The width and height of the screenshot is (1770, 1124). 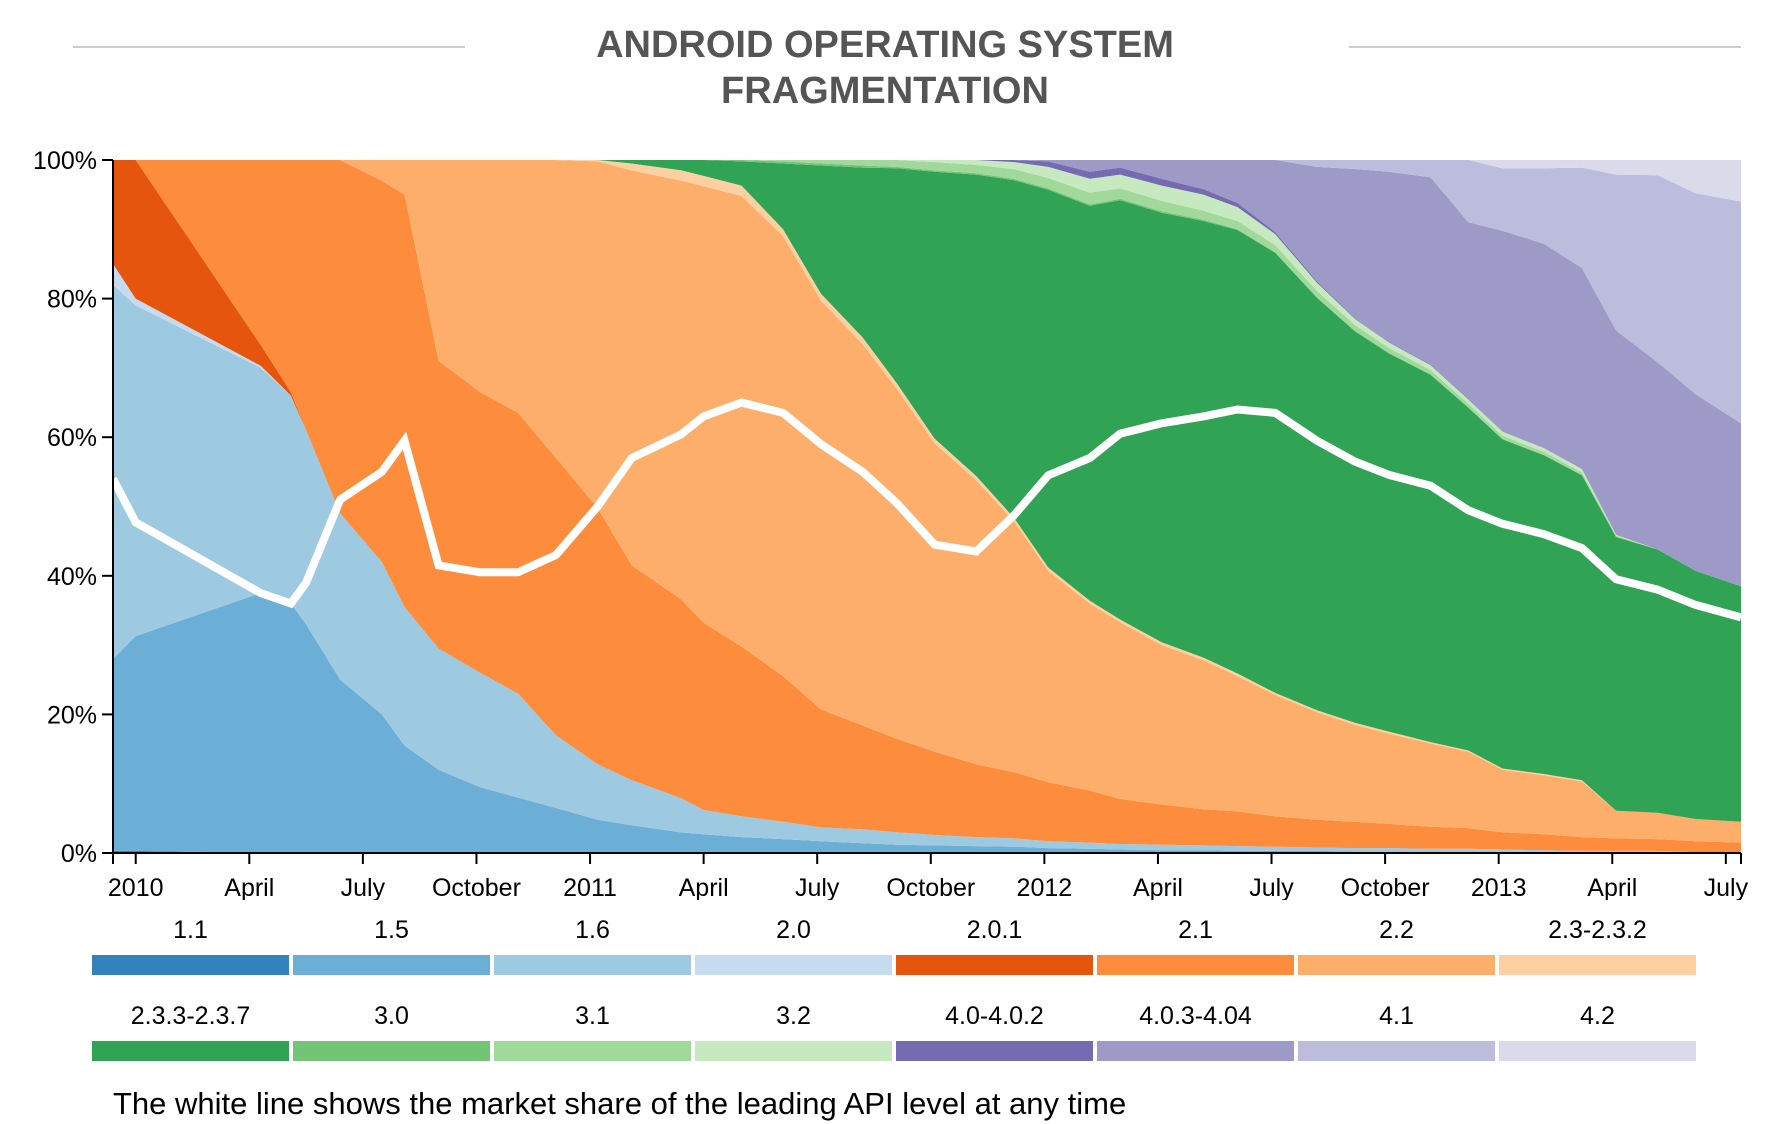 I want to click on legend-item: 2.2, so click(x=1396, y=945).